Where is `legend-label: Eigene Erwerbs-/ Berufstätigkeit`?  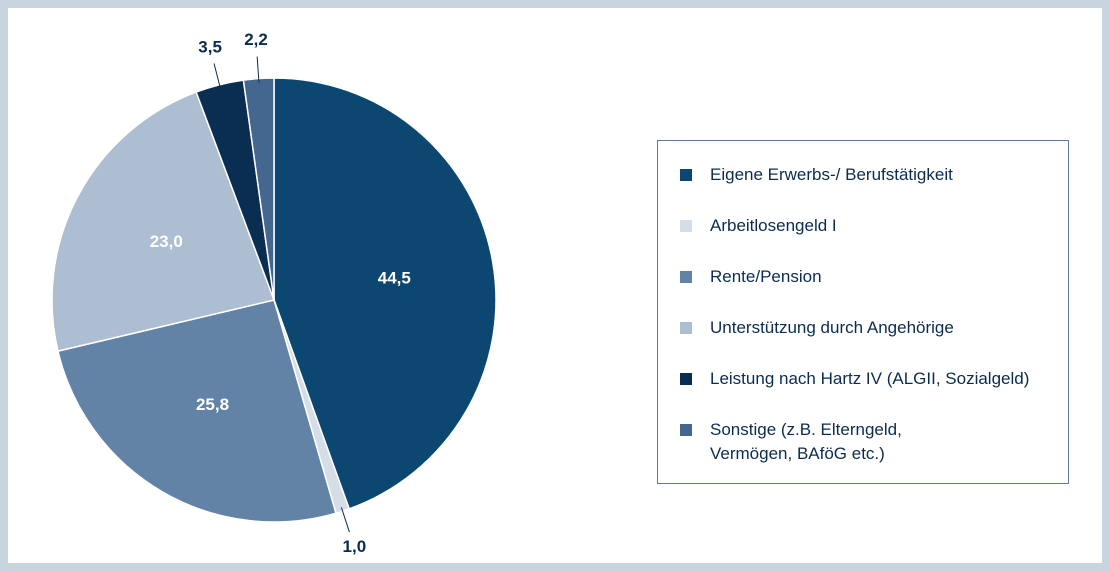
legend-label: Eigene Erwerbs-/ Berufstätigkeit is located at coordinates (831, 174).